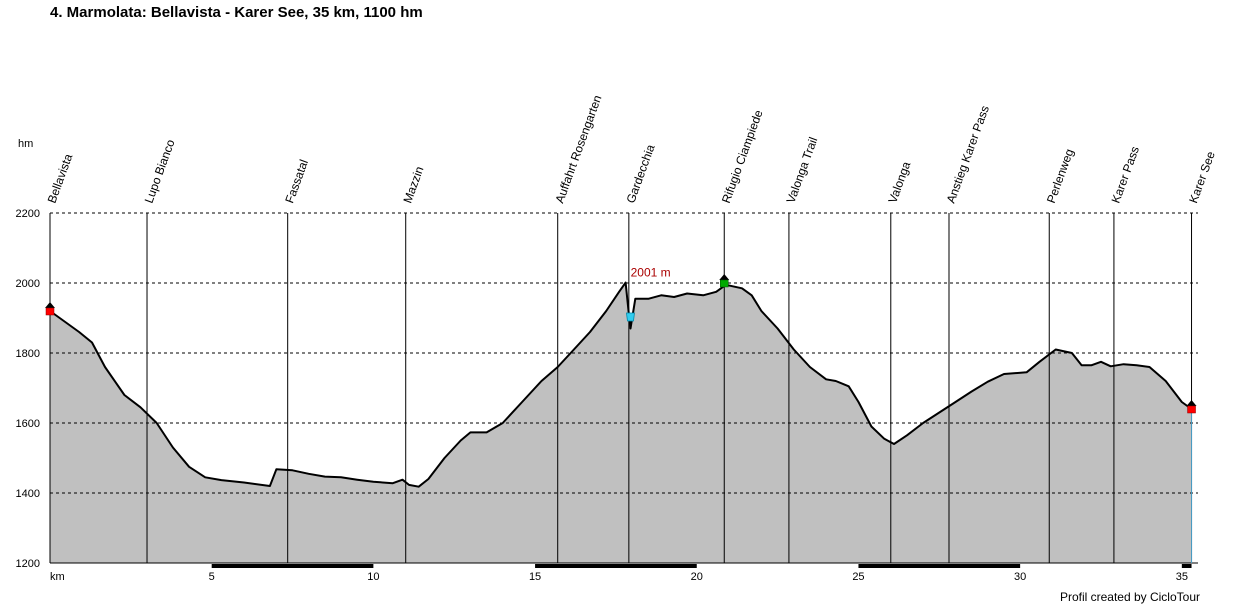 This screenshot has width=1248, height=604. Describe the element at coordinates (1020, 577) in the screenshot. I see `x-tick-label: 30` at that location.